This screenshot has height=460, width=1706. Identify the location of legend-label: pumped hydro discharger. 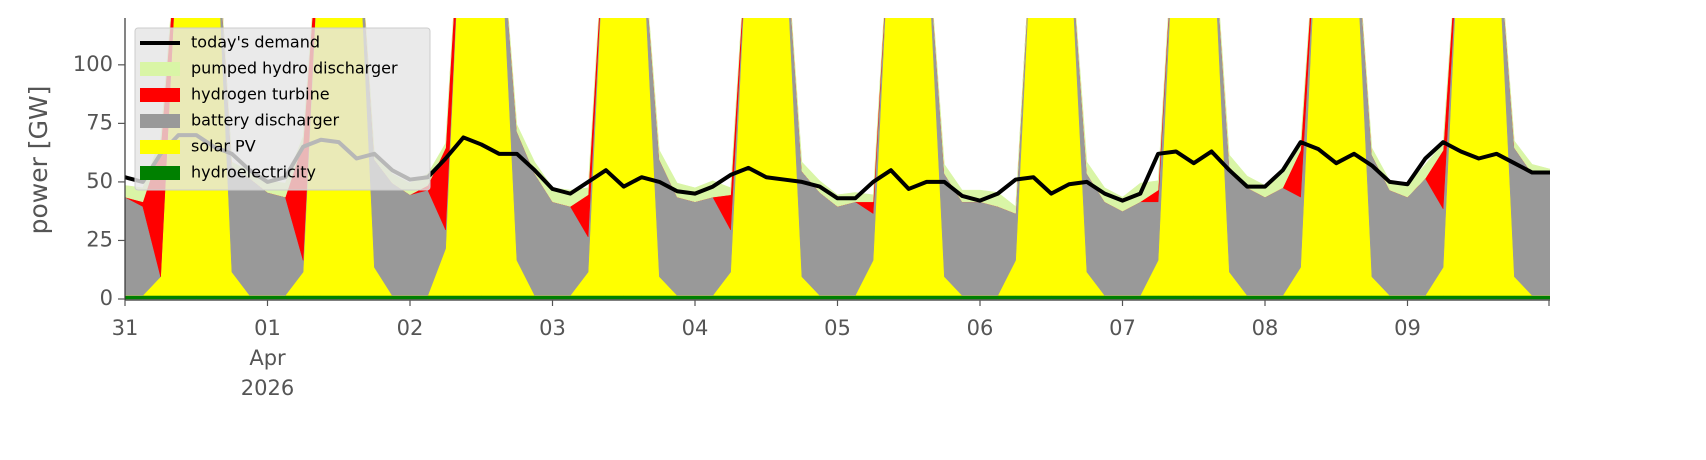
(294, 68).